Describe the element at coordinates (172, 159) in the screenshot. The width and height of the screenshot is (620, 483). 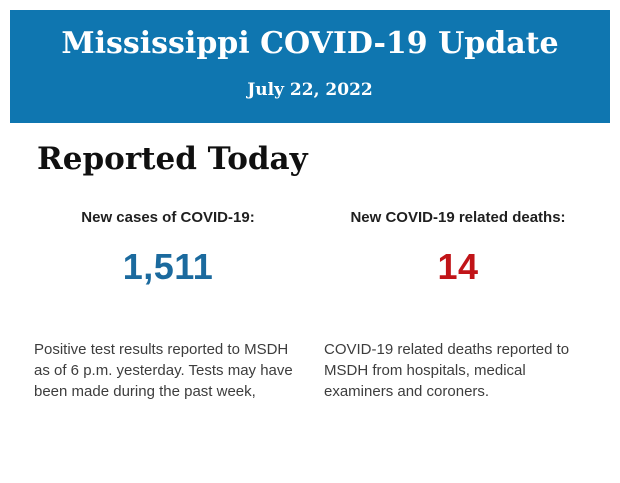
I see `section-title: Reported Today` at that location.